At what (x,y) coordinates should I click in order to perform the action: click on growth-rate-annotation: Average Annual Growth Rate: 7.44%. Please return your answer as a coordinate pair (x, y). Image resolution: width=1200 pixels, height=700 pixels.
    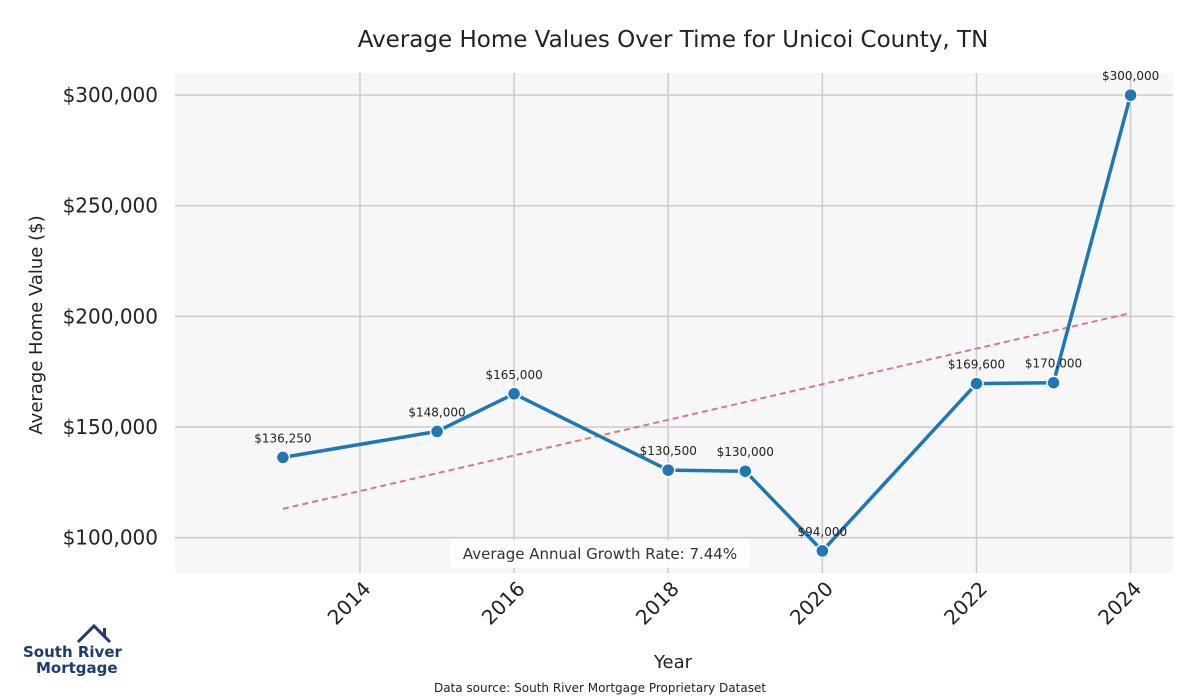
    Looking at the image, I should click on (600, 554).